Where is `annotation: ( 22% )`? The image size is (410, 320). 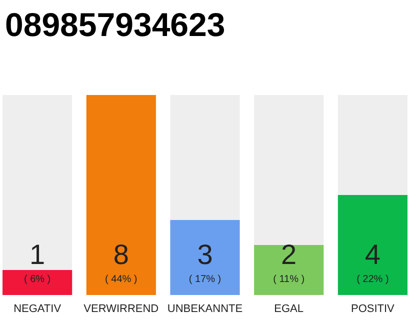 annotation: ( 22% ) is located at coordinates (372, 279).